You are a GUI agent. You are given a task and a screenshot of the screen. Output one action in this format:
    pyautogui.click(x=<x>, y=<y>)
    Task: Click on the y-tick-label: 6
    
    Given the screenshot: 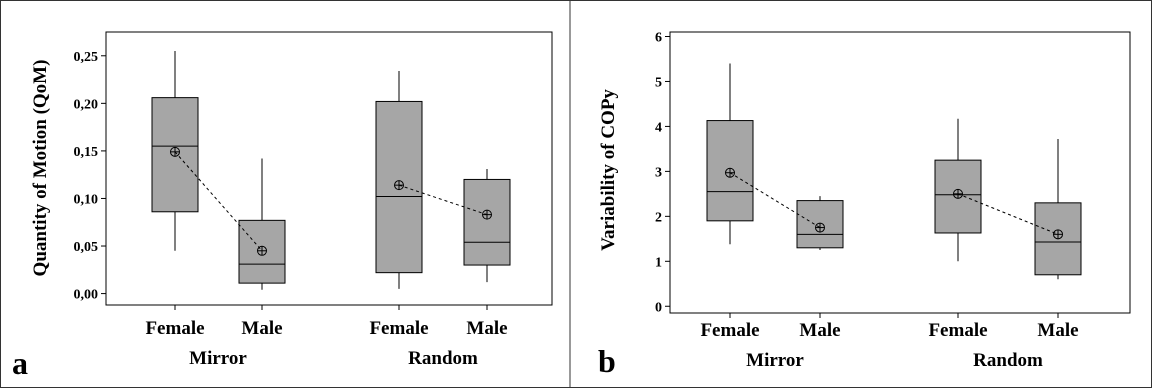 What is the action you would take?
    pyautogui.click(x=658, y=37)
    